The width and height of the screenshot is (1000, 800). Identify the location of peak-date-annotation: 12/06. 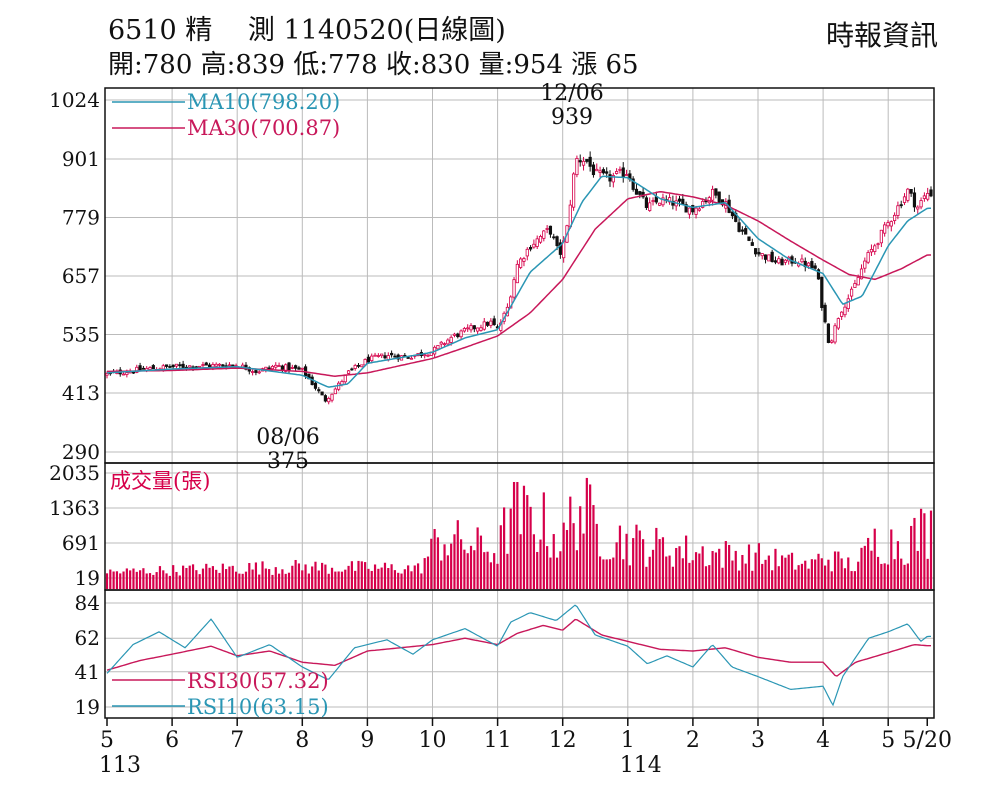
(571, 93).